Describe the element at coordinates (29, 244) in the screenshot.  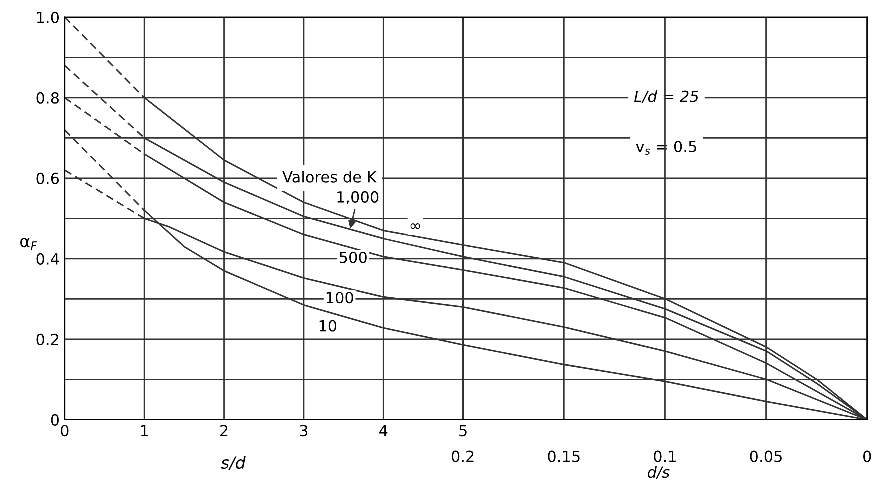
I see `y-axis-title: α$_{F}$` at that location.